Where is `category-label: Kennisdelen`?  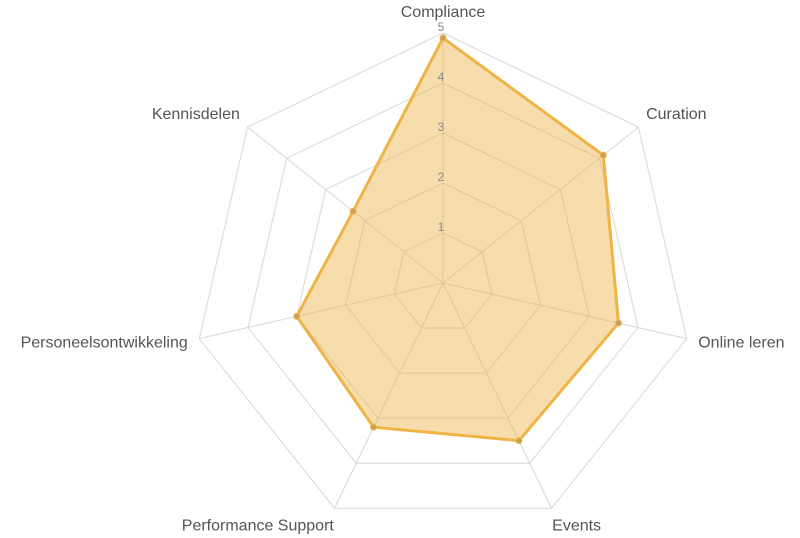 category-label: Kennisdelen is located at coordinates (196, 114).